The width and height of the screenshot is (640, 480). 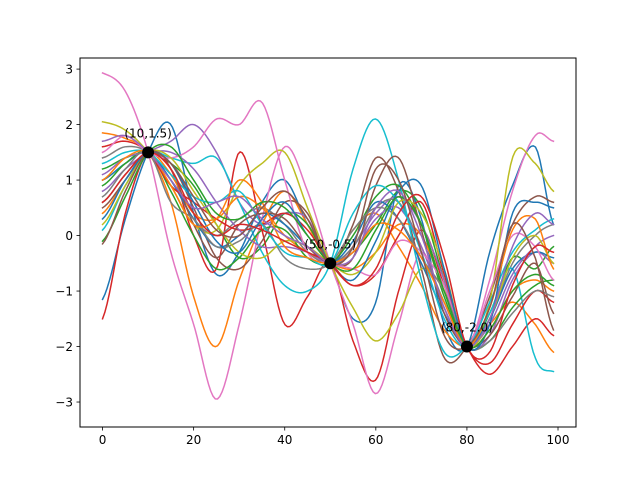 I want to click on y-tick-label--3: −3, so click(x=64, y=403).